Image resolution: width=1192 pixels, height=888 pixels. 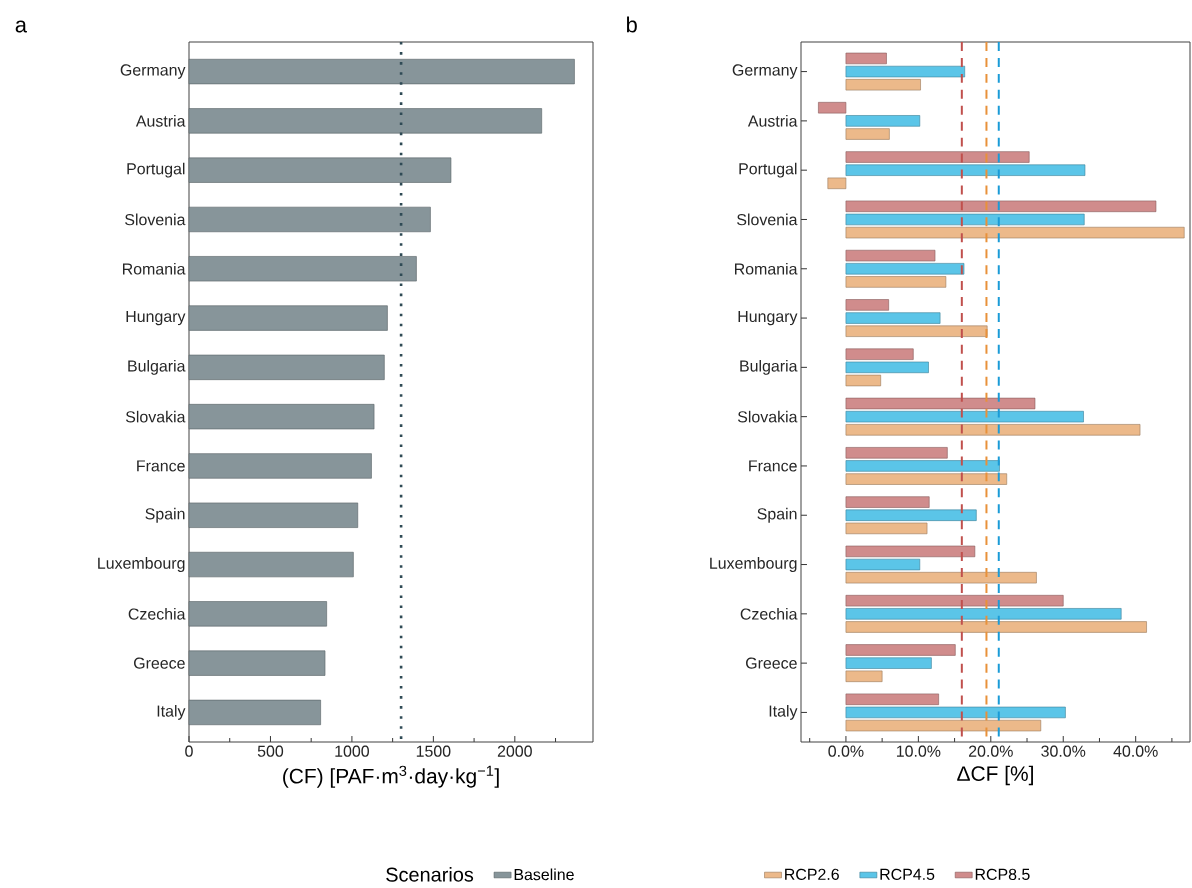 I want to click on legend-label: RCP2.6, so click(x=812, y=874).